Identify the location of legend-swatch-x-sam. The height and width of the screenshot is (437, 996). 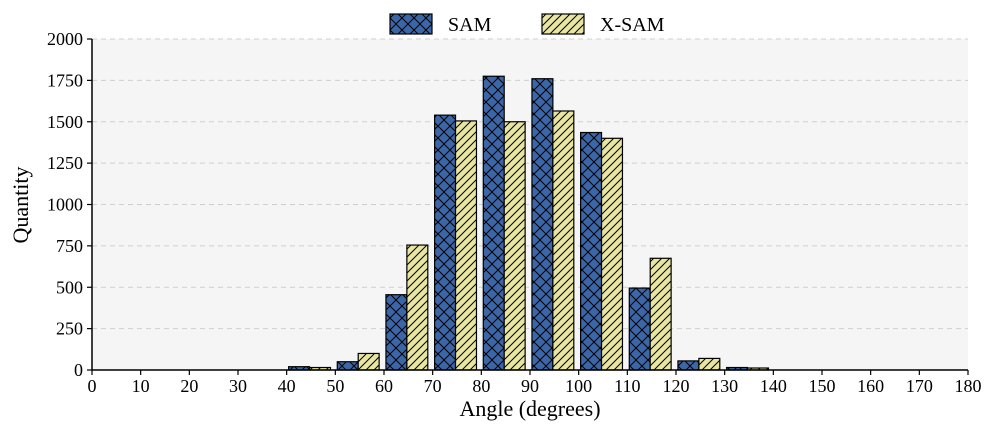
(563, 24).